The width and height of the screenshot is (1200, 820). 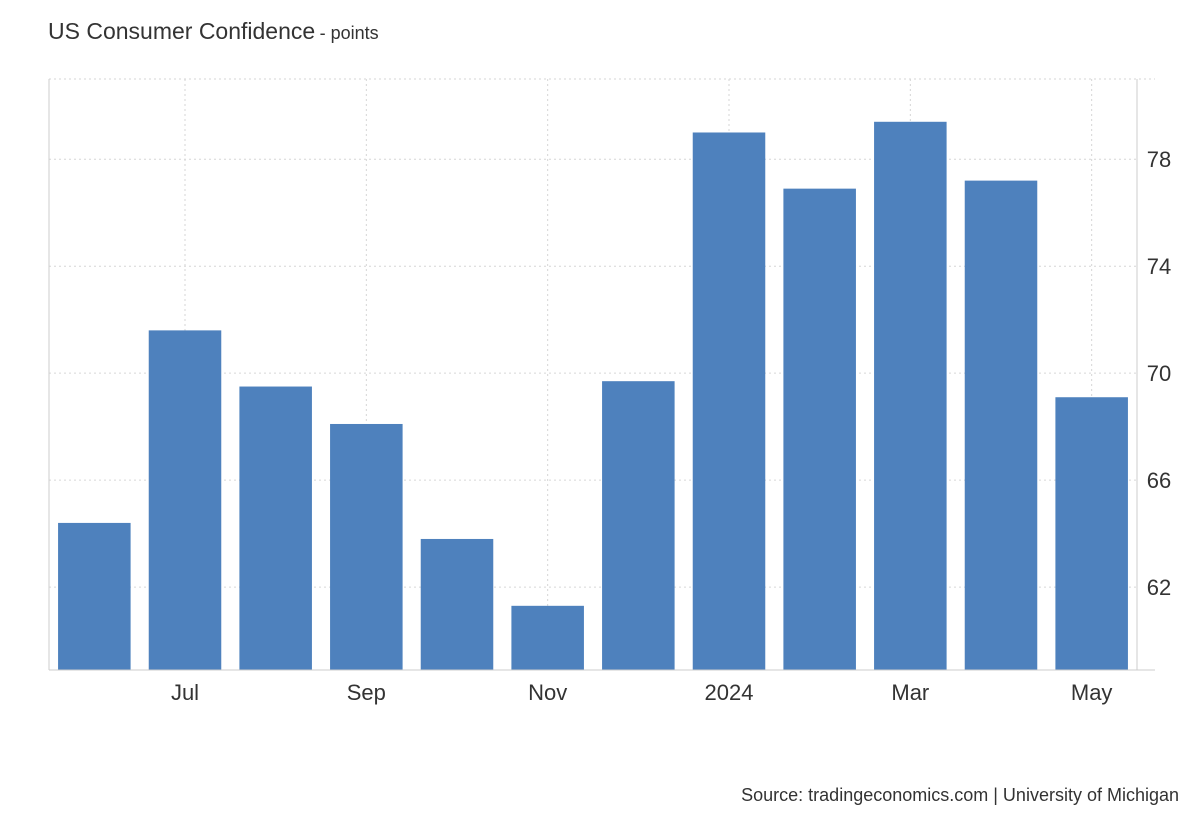 I want to click on y-axis-labels: 62 66 70 74 78, so click(x=1159, y=373).